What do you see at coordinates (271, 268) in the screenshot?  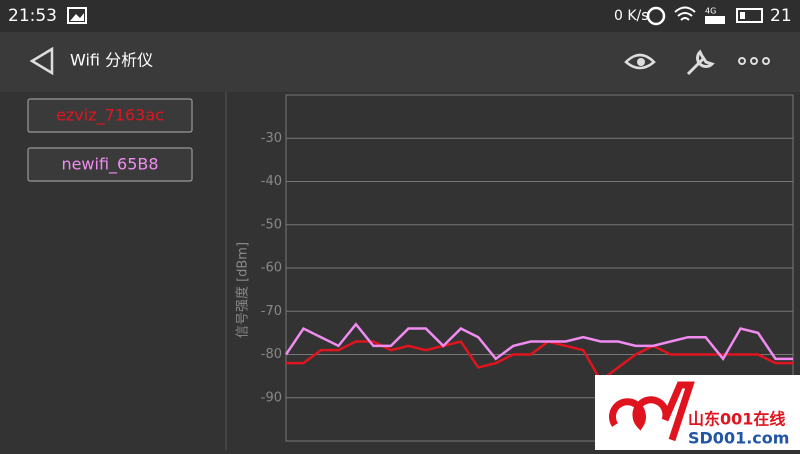 I see `y-tick-label: -60` at bounding box center [271, 268].